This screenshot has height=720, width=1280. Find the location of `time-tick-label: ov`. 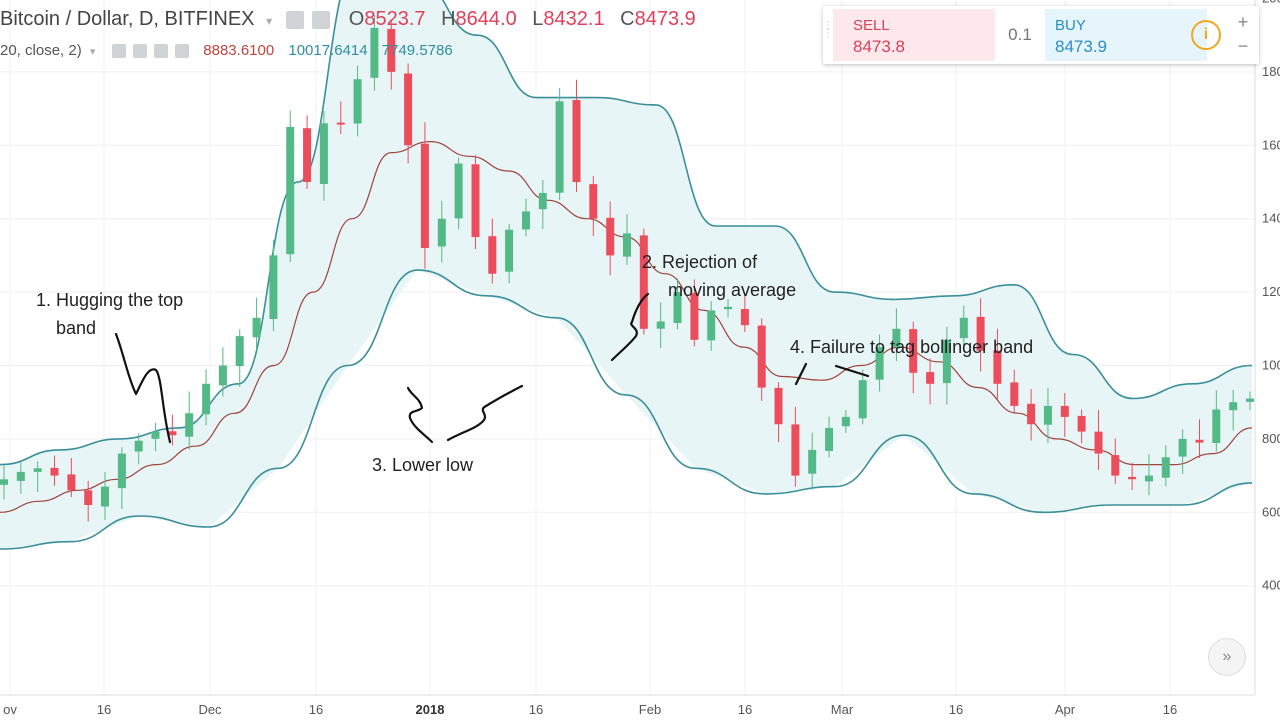

time-tick-label: ov is located at coordinates (10, 709).